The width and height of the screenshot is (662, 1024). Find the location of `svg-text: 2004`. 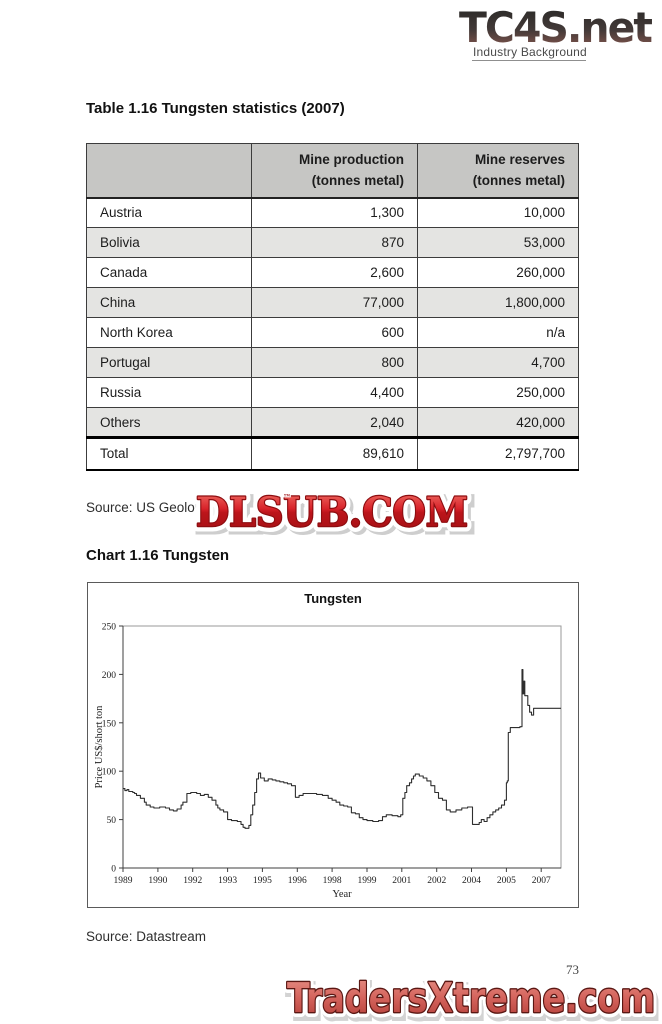

svg-text: 2004 is located at coordinates (471, 881).